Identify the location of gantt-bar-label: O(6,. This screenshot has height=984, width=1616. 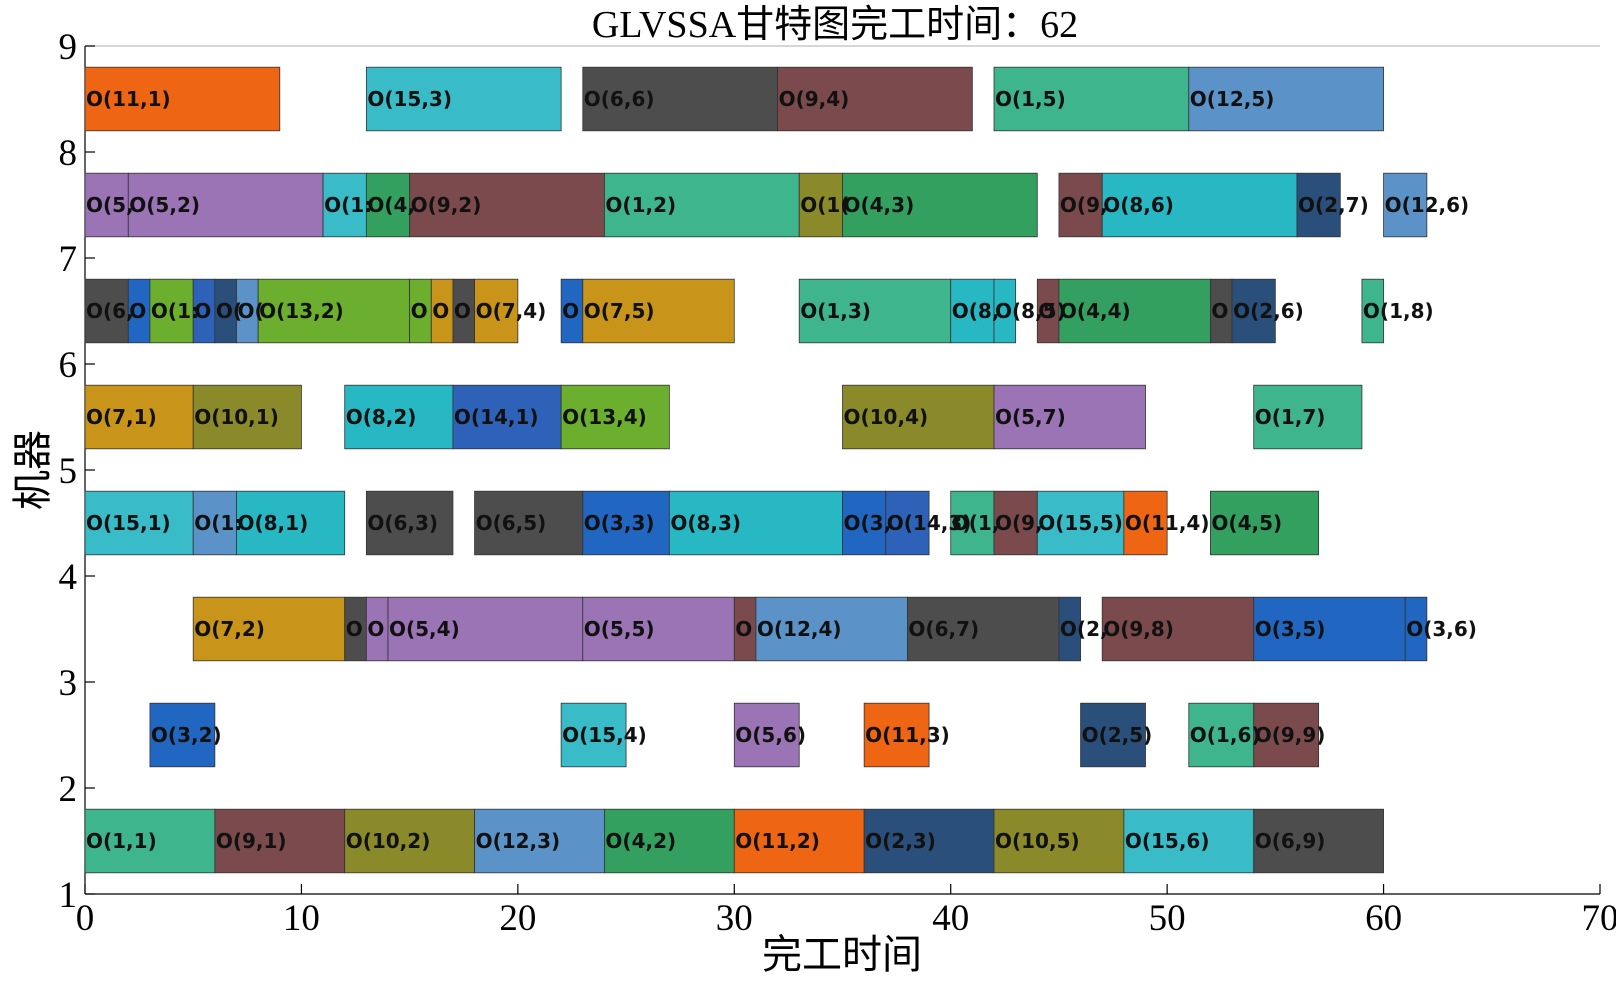
(110, 311).